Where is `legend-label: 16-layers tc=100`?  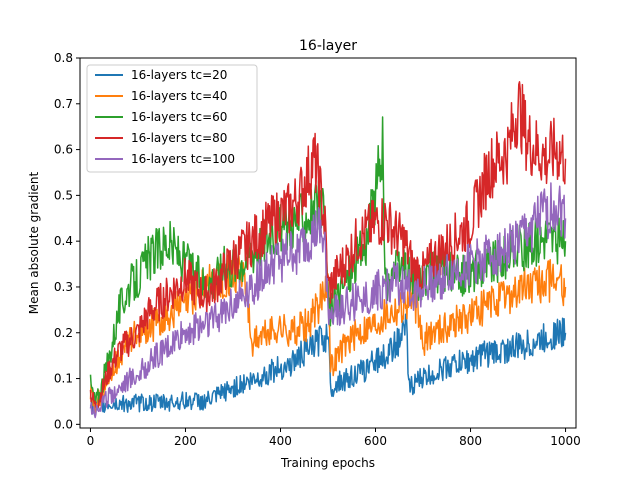 legend-label: 16-layers tc=100 is located at coordinates (183, 159).